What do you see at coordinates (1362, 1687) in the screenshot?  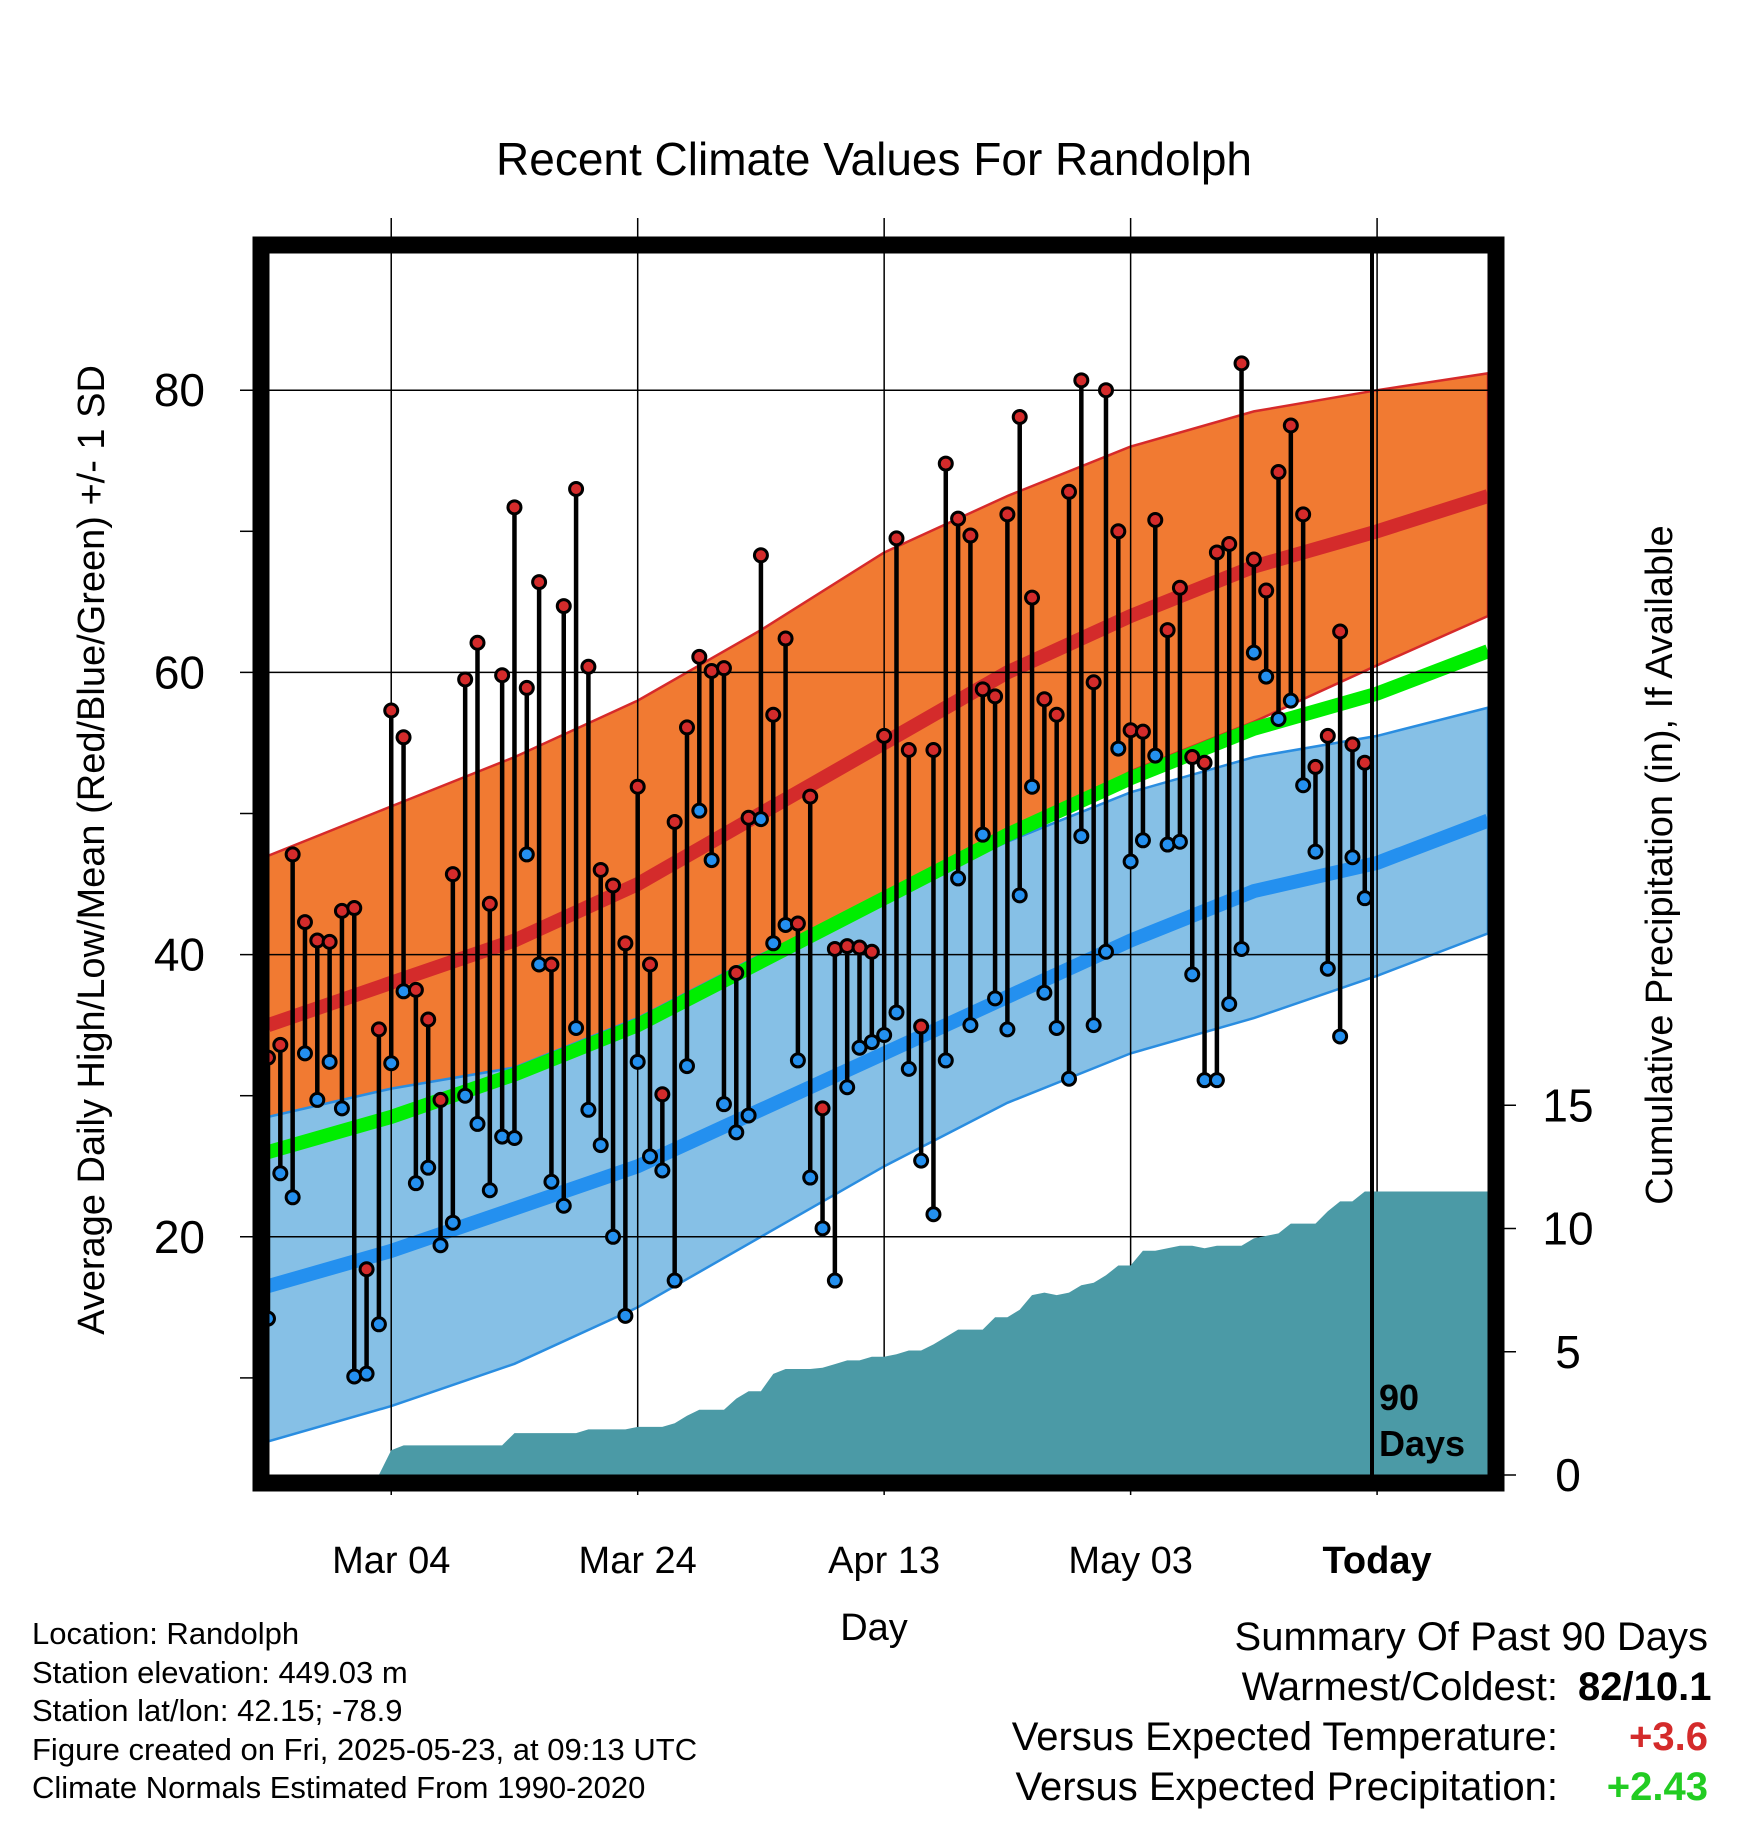 I see `summary-warmest-row: Warmest/Coldest: 82/10.1` at bounding box center [1362, 1687].